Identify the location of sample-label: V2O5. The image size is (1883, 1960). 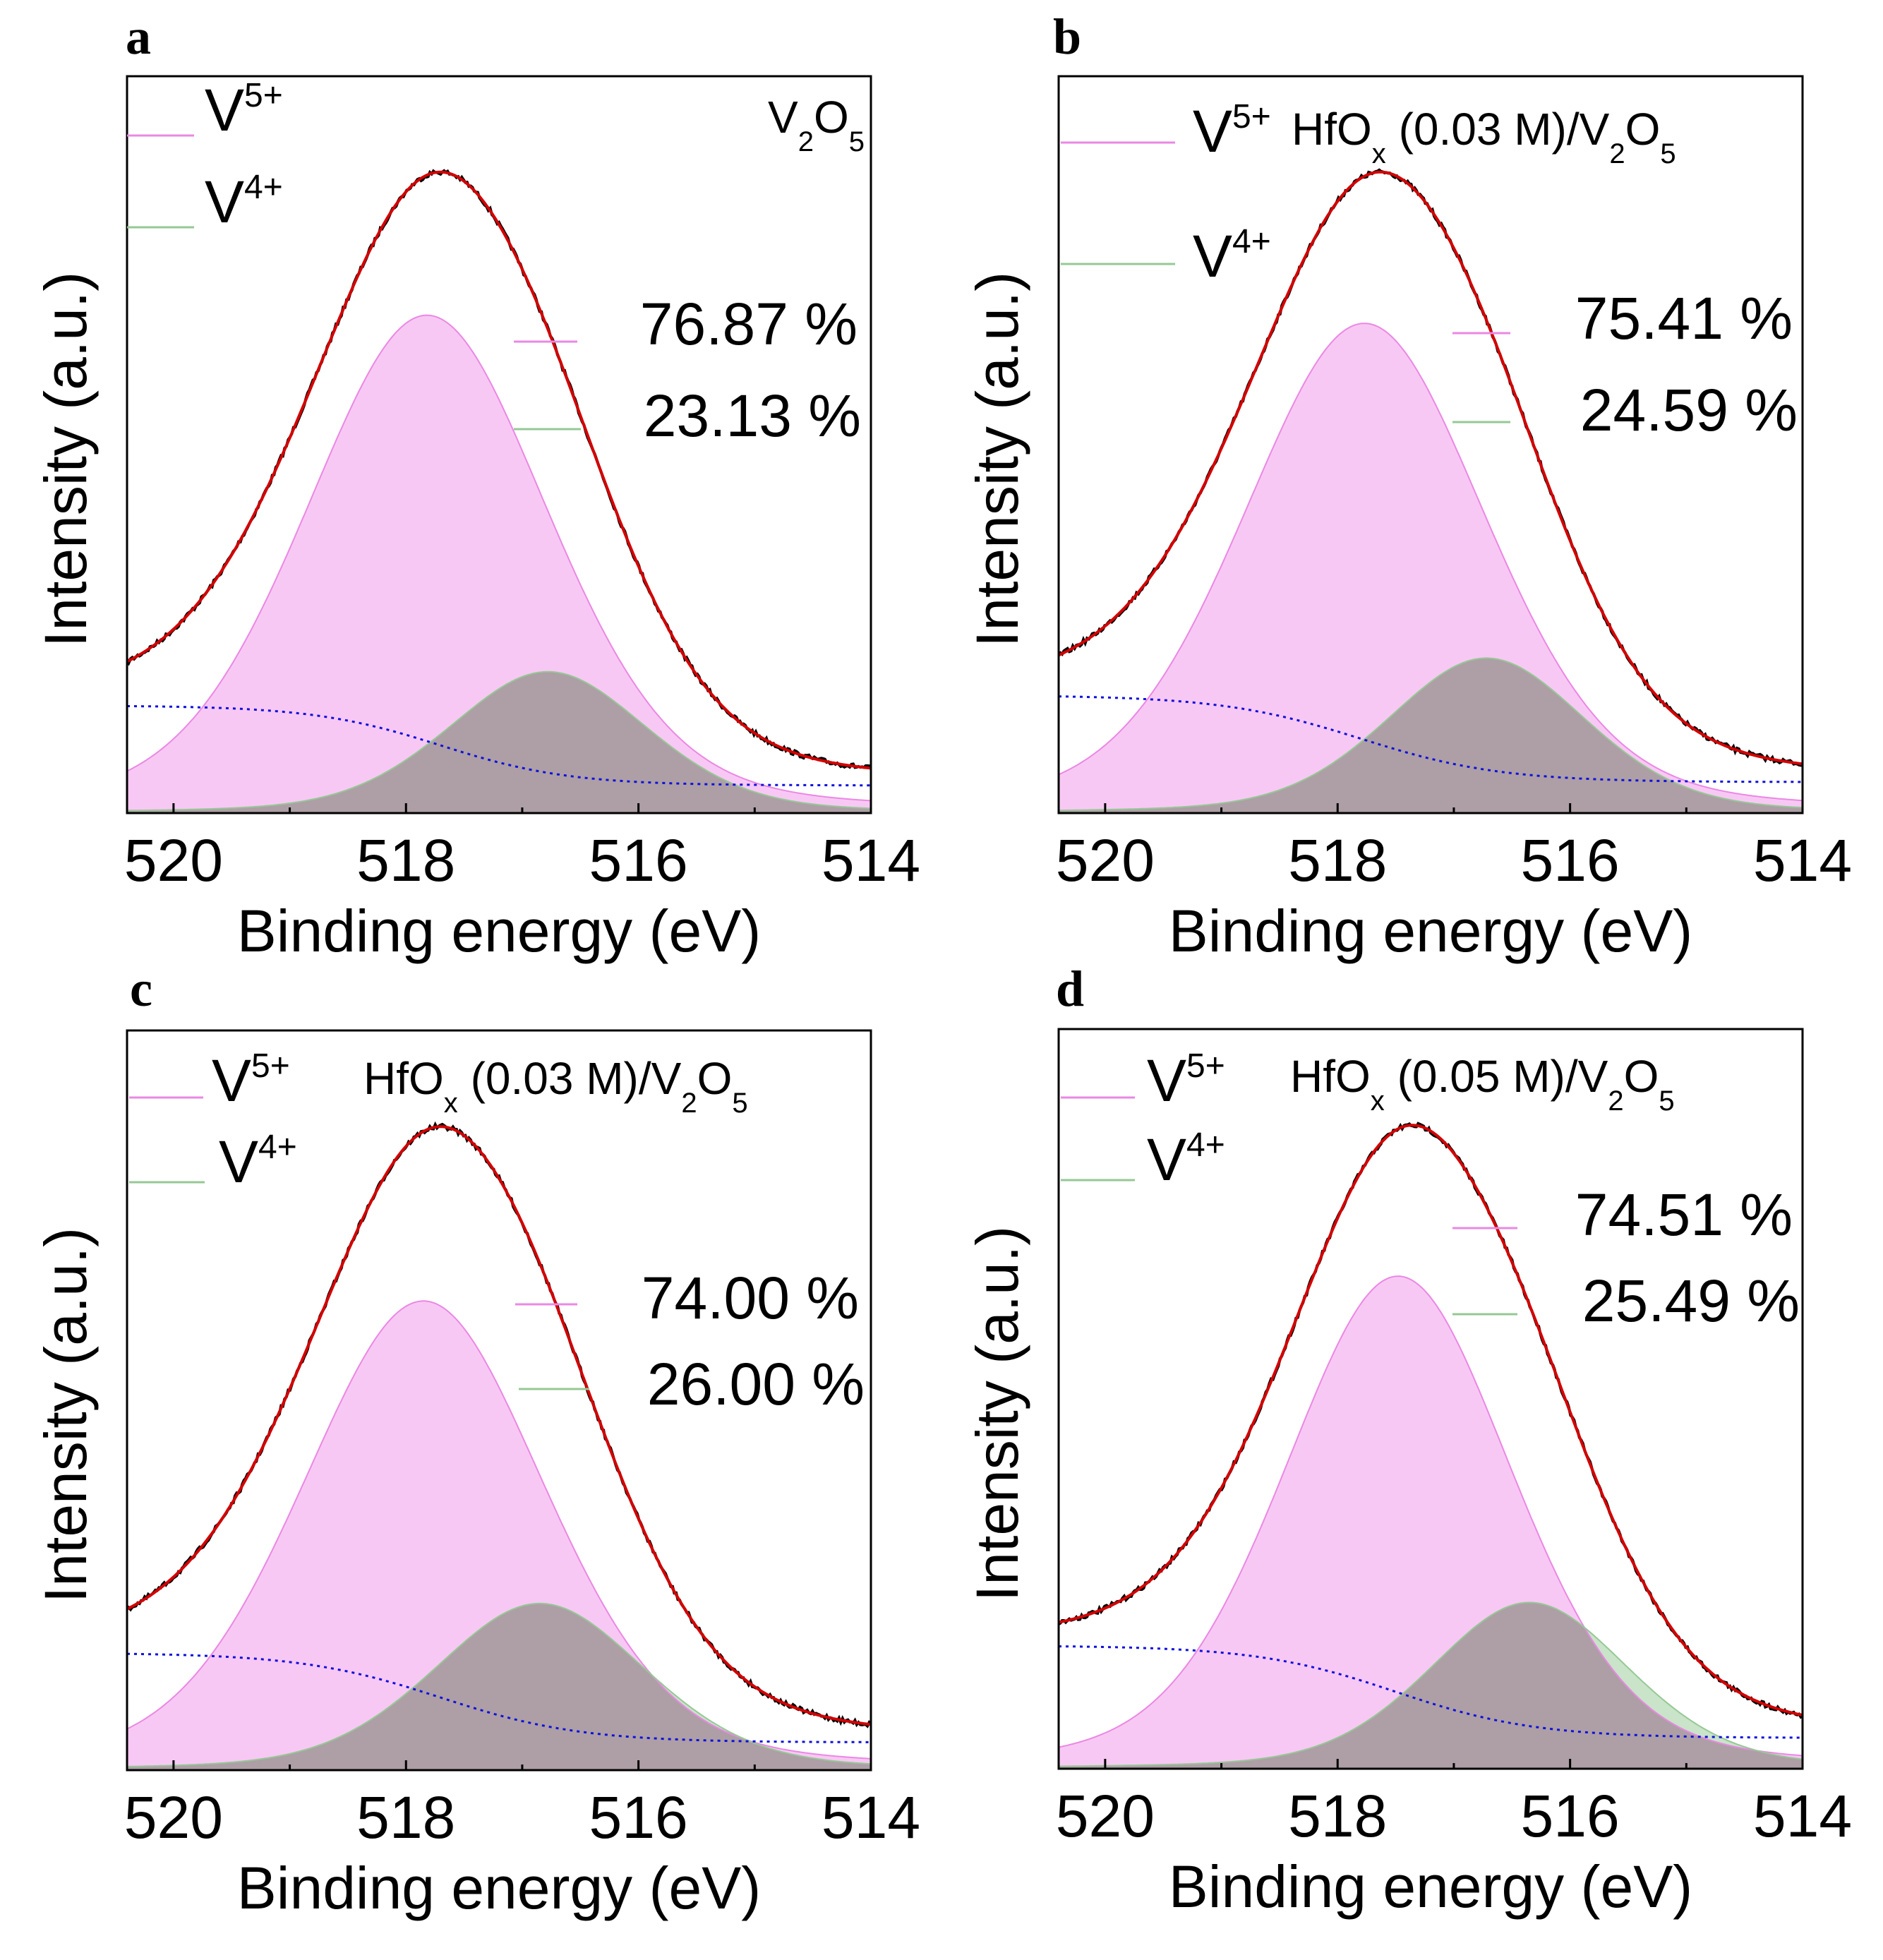
(817, 124).